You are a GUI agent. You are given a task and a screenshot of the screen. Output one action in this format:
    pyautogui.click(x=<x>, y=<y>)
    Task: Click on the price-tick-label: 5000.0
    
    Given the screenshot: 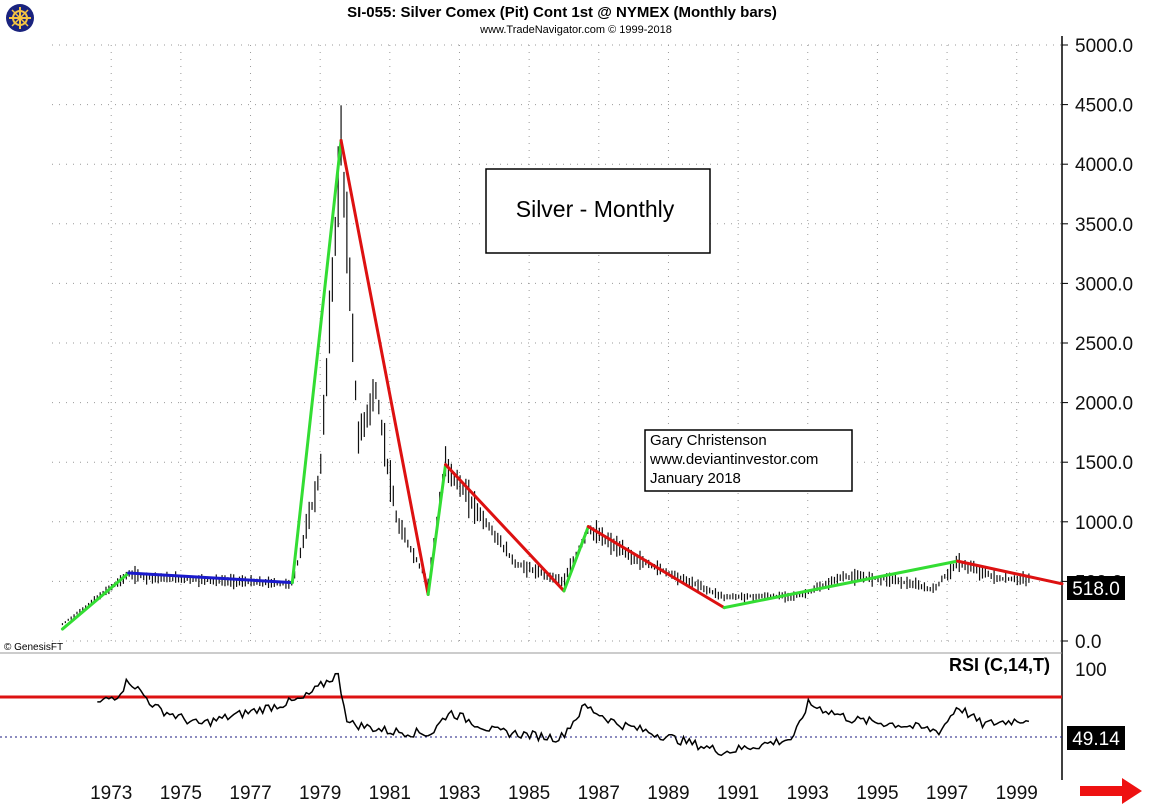 What is the action you would take?
    pyautogui.click(x=1104, y=46)
    